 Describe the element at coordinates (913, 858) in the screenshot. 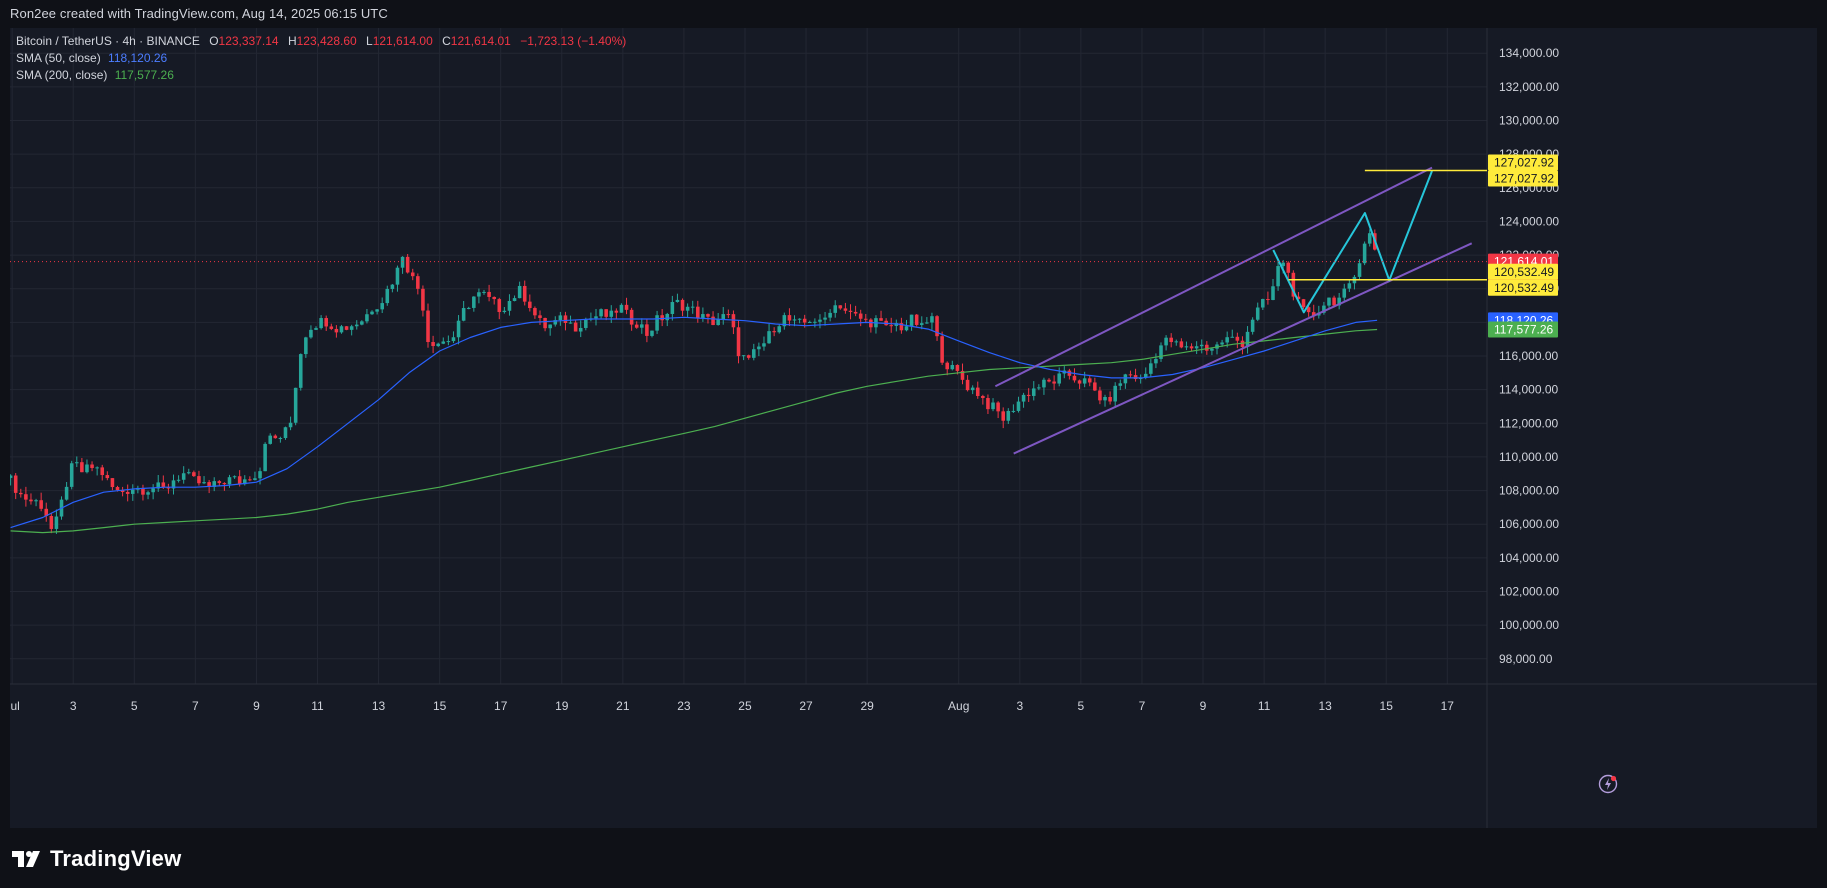

I see `footer-bar: TradingView` at that location.